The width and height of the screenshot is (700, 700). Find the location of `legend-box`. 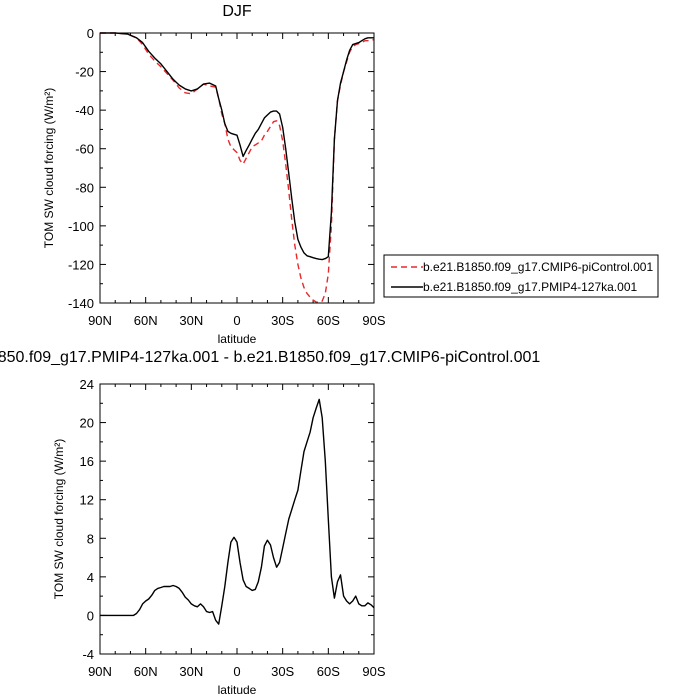

legend-box is located at coordinates (521, 276).